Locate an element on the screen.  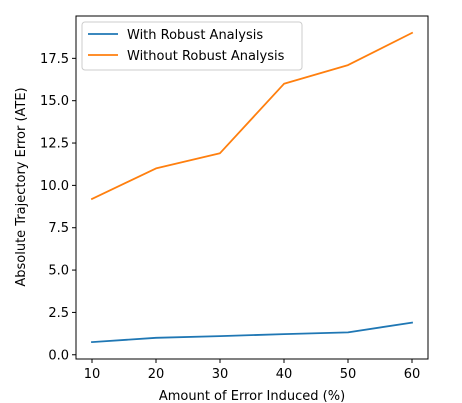
y-tick-label: 15.0 is located at coordinates (54, 101).